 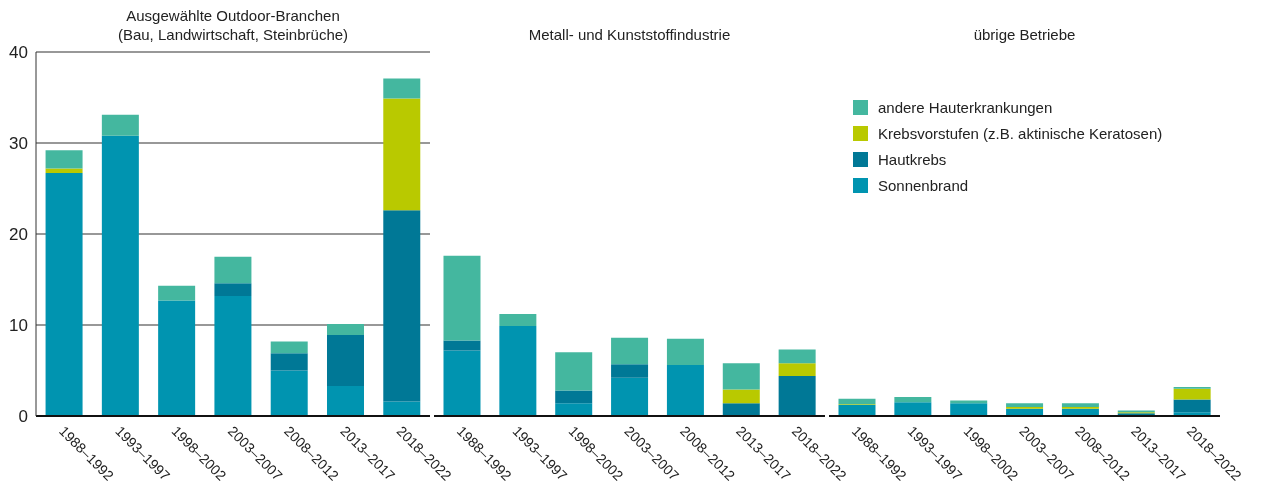 I want to click on legend-label: Hautkrebs, so click(x=912, y=159).